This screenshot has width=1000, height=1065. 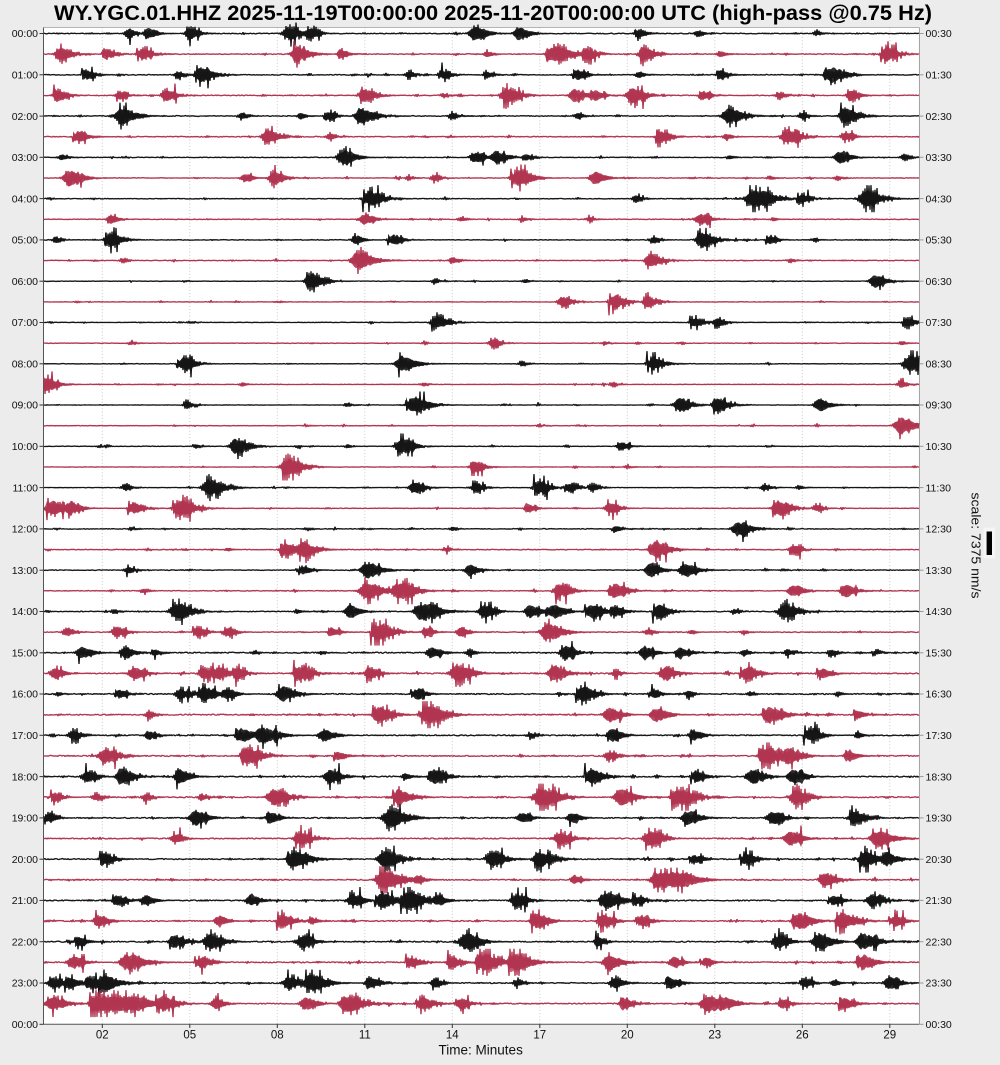 What do you see at coordinates (25, 860) in the screenshot?
I see `svg-text: 20:00` at bounding box center [25, 860].